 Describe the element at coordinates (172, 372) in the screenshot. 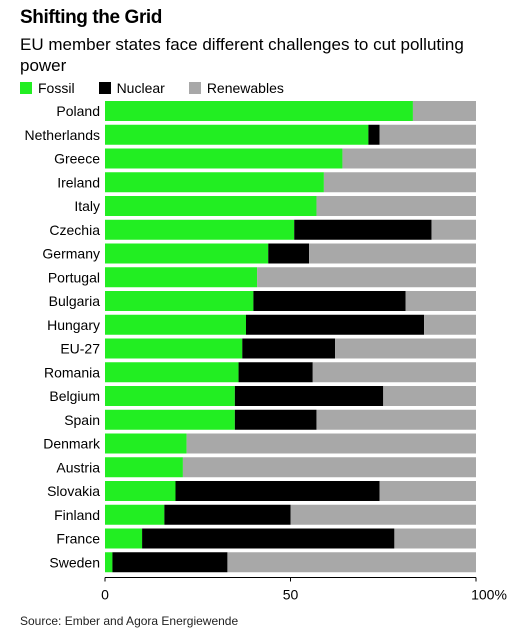

I see `bar-fossil-romania` at that location.